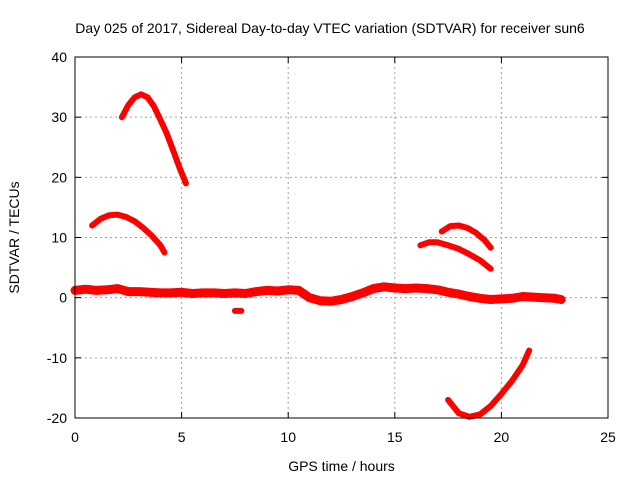  Describe the element at coordinates (455, 255) in the screenshot. I see `series-arc-evening-a` at that location.